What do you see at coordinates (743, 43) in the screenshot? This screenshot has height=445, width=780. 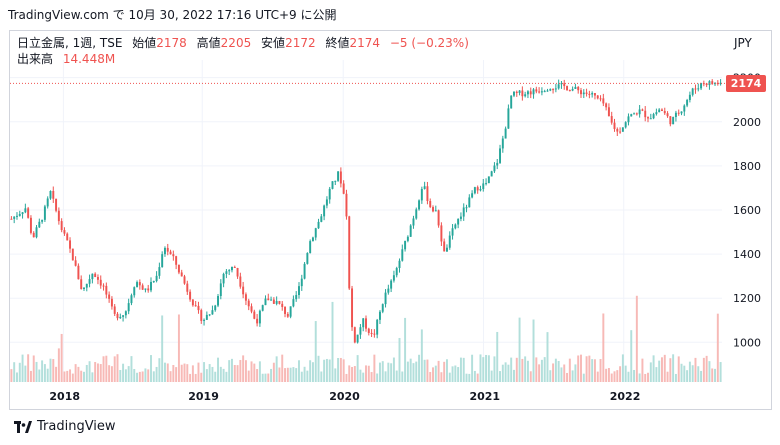 I see `currency-label: JPY` at bounding box center [743, 43].